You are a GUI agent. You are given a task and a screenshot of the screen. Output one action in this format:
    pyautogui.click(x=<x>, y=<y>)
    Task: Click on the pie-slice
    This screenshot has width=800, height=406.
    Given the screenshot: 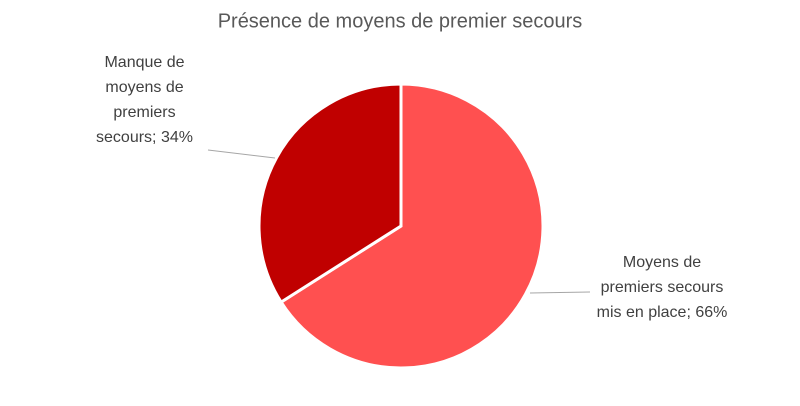 What is the action you would take?
    pyautogui.click(x=330, y=193)
    